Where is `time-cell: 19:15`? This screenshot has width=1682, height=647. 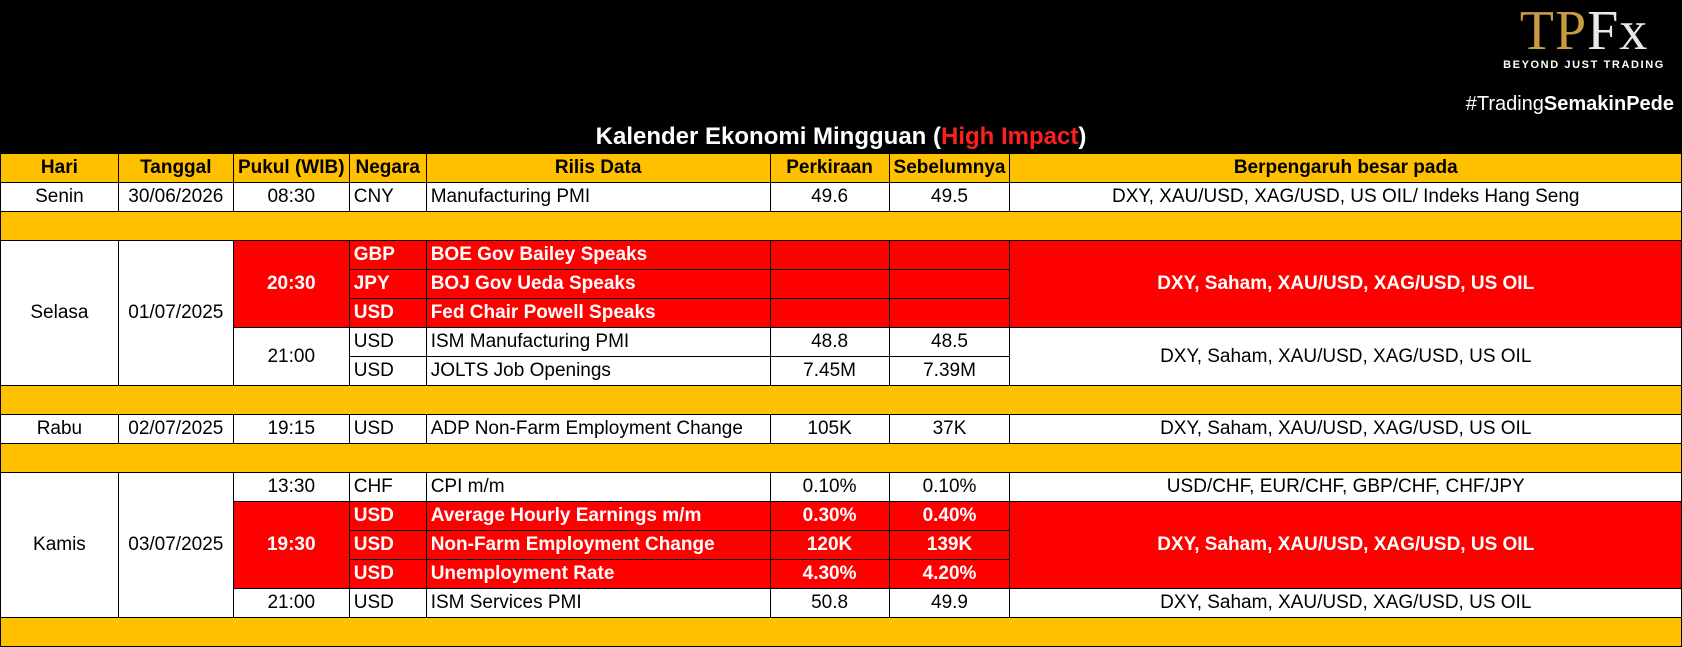
time-cell: 19:15 is located at coordinates (291, 429).